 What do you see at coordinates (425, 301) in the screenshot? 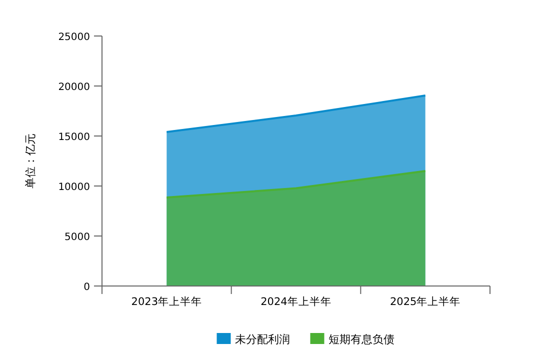
I see `x-tick-label: 2025年上半年` at bounding box center [425, 301].